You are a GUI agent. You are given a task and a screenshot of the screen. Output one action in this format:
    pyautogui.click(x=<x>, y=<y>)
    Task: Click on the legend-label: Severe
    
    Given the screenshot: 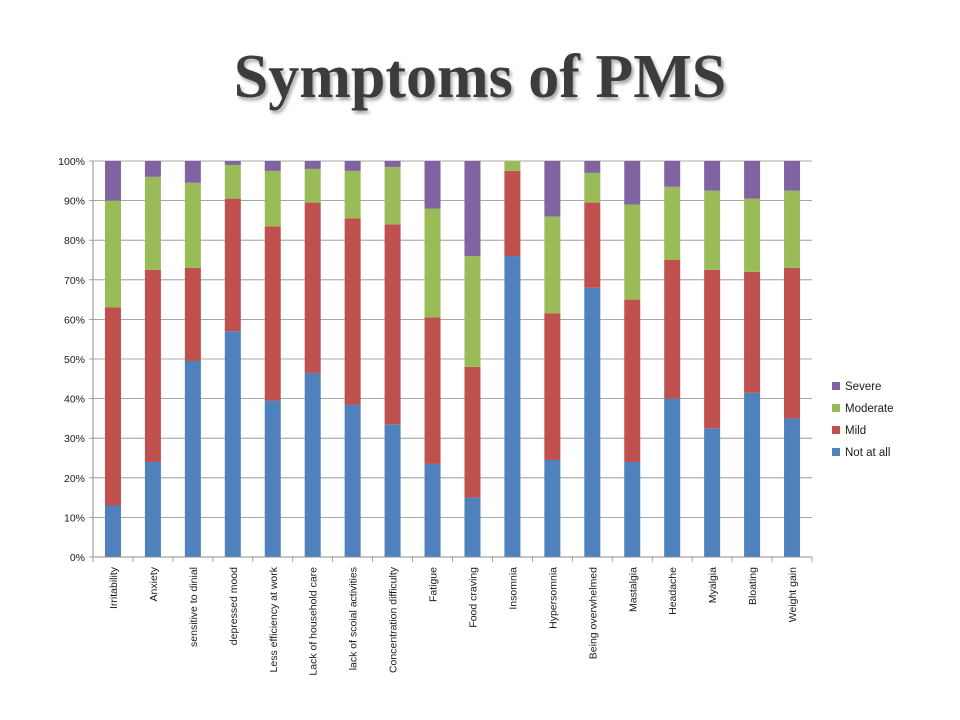 What is the action you would take?
    pyautogui.click(x=863, y=387)
    